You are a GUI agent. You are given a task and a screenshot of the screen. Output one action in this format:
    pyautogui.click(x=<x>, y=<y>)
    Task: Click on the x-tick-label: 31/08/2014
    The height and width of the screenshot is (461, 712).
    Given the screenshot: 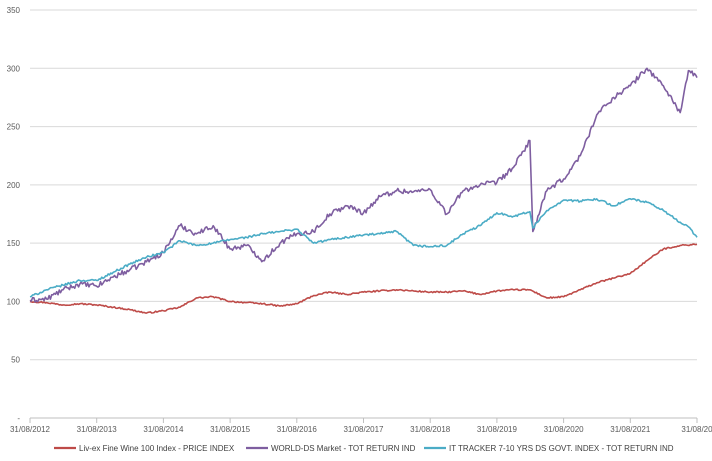 What is the action you would take?
    pyautogui.click(x=163, y=429)
    